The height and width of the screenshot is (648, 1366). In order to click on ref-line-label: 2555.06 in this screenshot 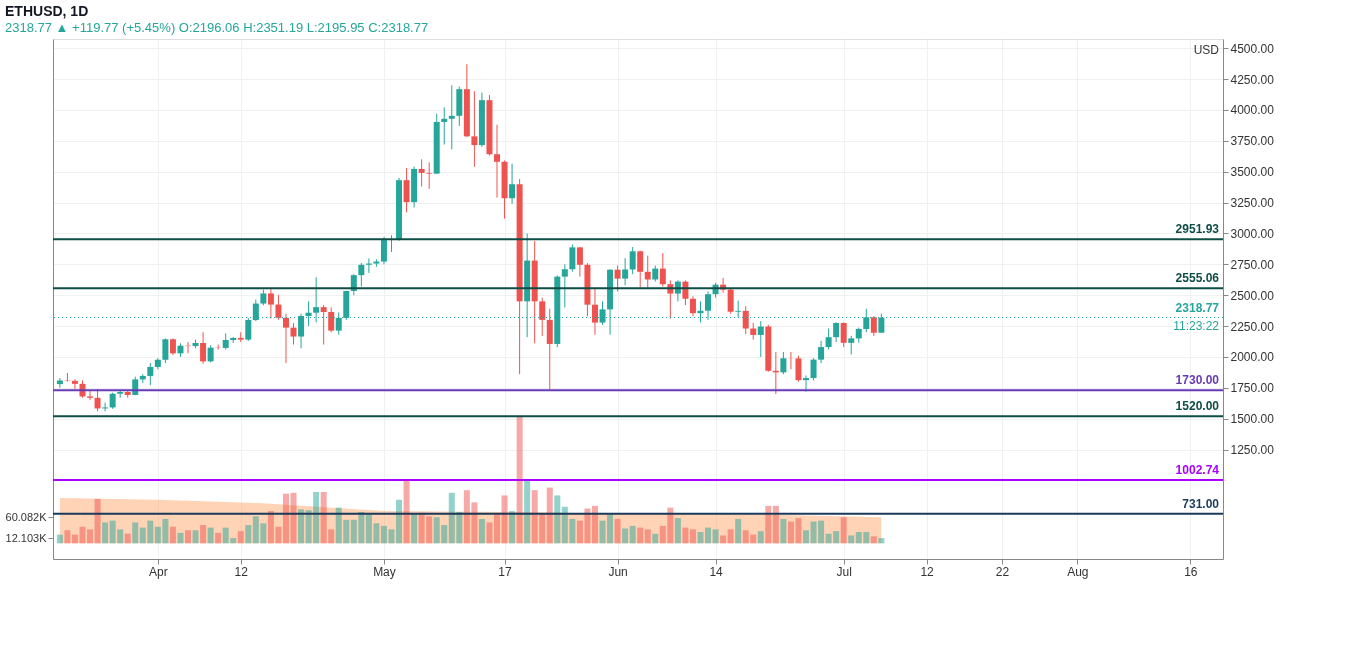, I will do `click(1197, 278)`.